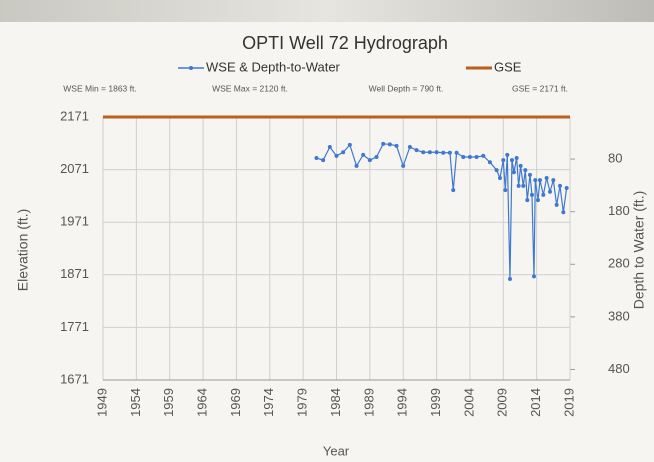 The image size is (654, 462). I want to click on legend-label: GSE, so click(508, 66).